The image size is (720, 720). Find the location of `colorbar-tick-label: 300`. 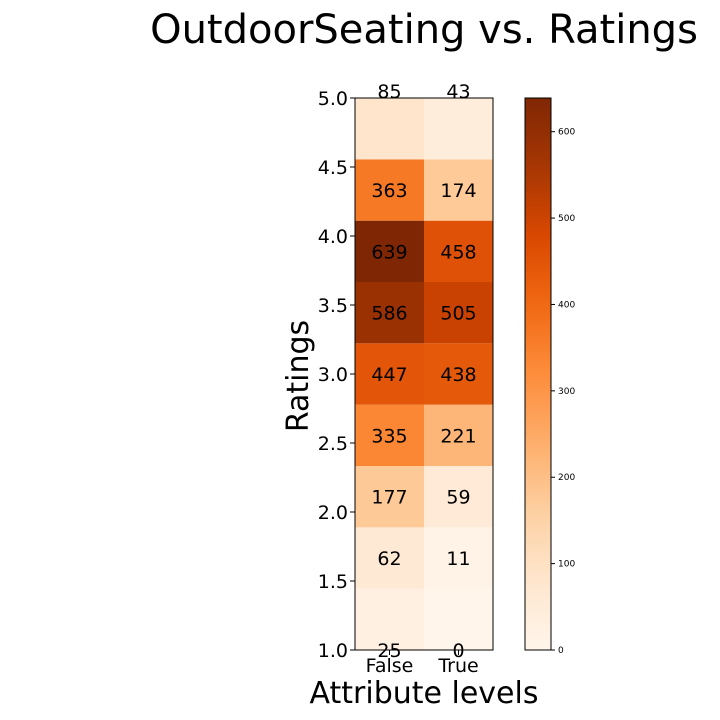

colorbar-tick-label: 300 is located at coordinates (566, 392).